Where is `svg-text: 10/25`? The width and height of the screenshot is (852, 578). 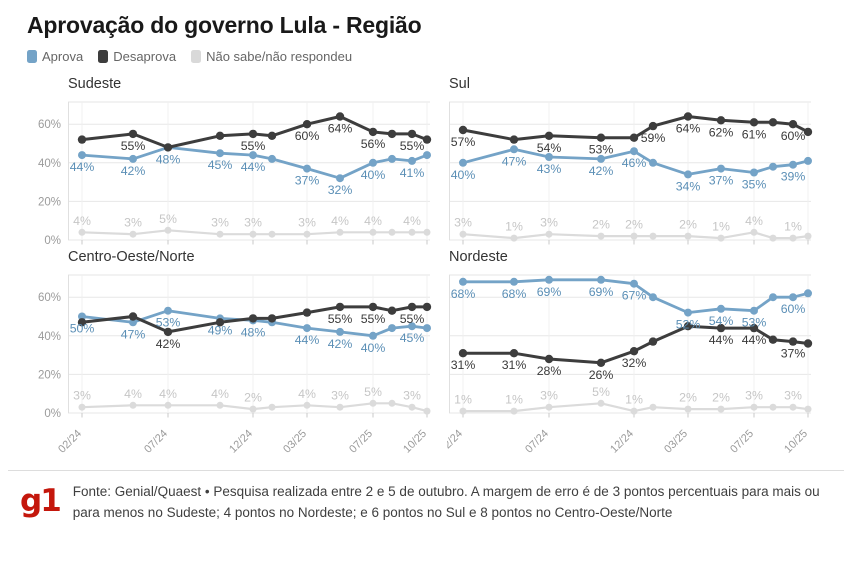 svg-text: 10/25 is located at coordinates (796, 442).